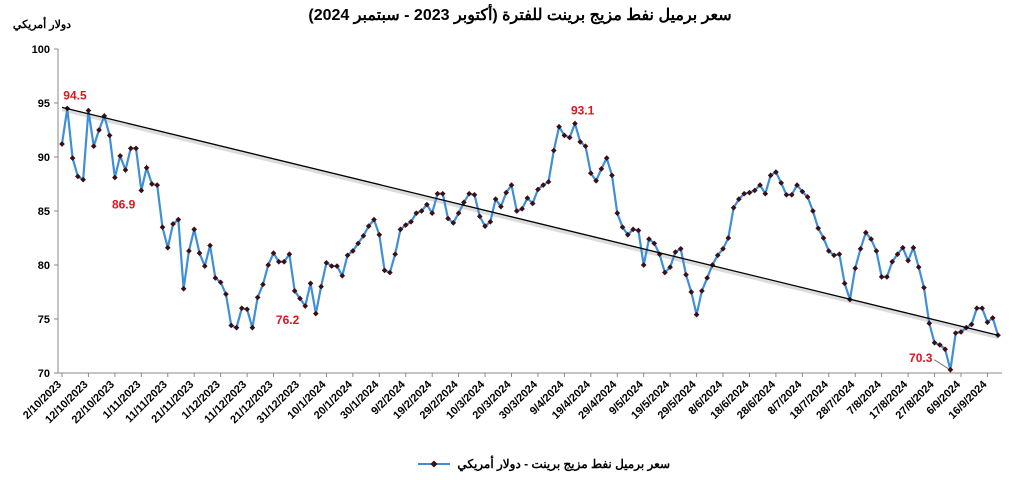 The width and height of the screenshot is (1024, 480). Describe the element at coordinates (288, 320) in the screenshot. I see `data-label: 76.2` at that location.